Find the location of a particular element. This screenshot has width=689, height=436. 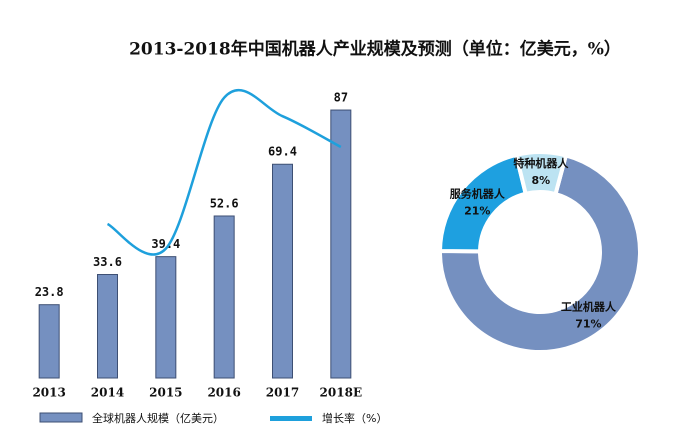

x-tick-label: 2016 is located at coordinates (223, 393).